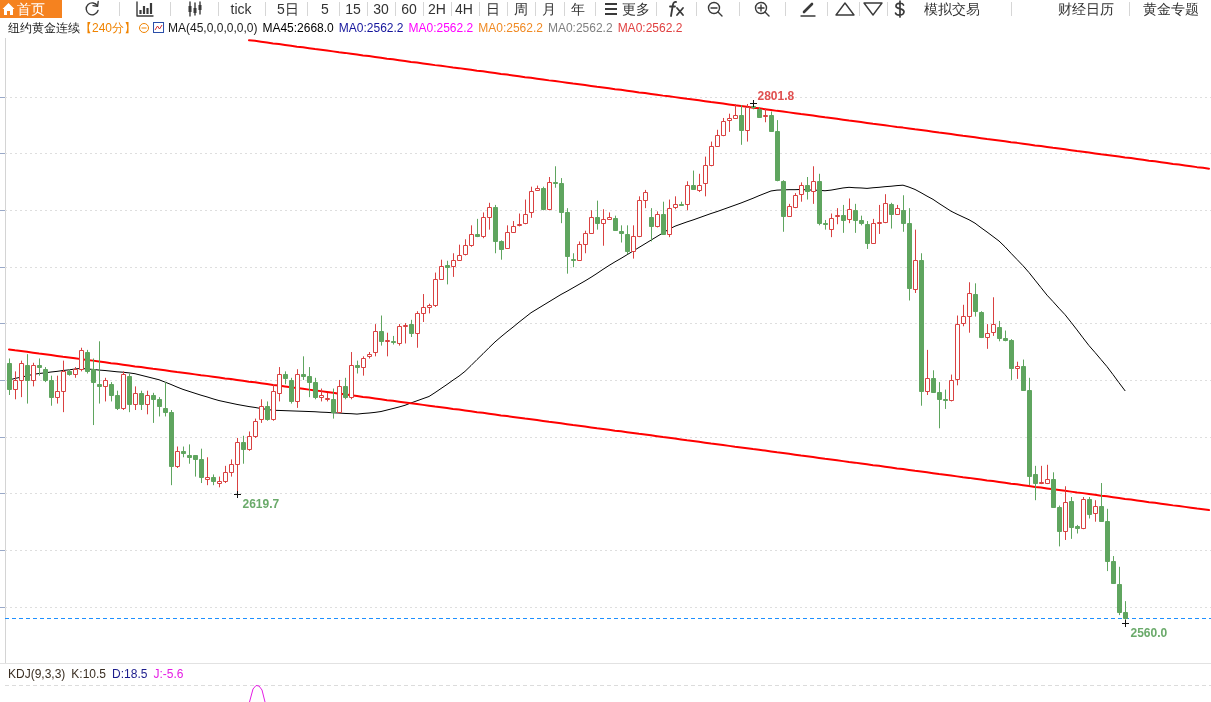  I want to click on text: J:-5.6, so click(168, 674).